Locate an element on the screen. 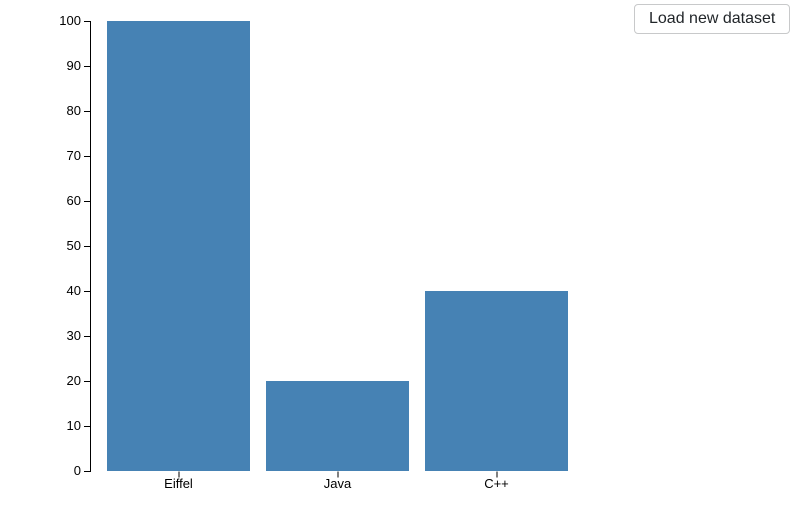 The width and height of the screenshot is (800, 520). y-tick-label: 80 is located at coordinates (74, 110).